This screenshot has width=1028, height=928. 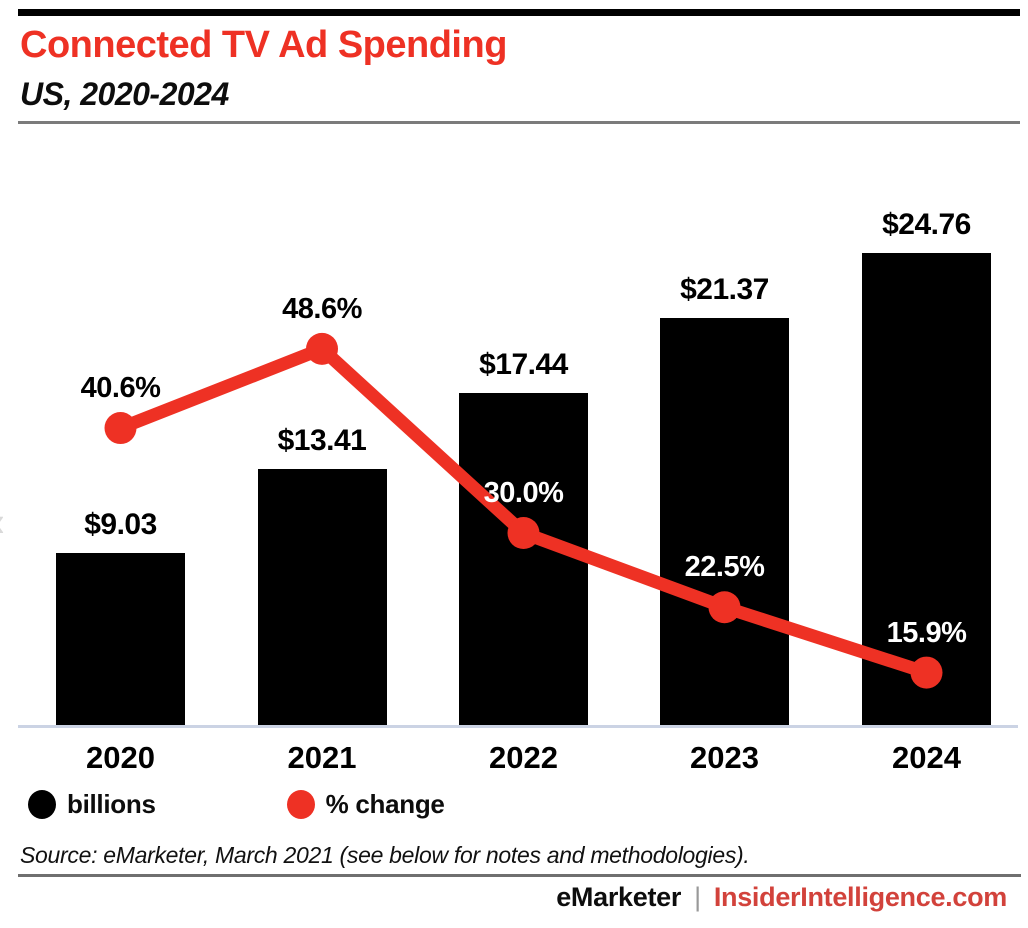 What do you see at coordinates (120, 524) in the screenshot?
I see `bar-value-label-2020: $9.03` at bounding box center [120, 524].